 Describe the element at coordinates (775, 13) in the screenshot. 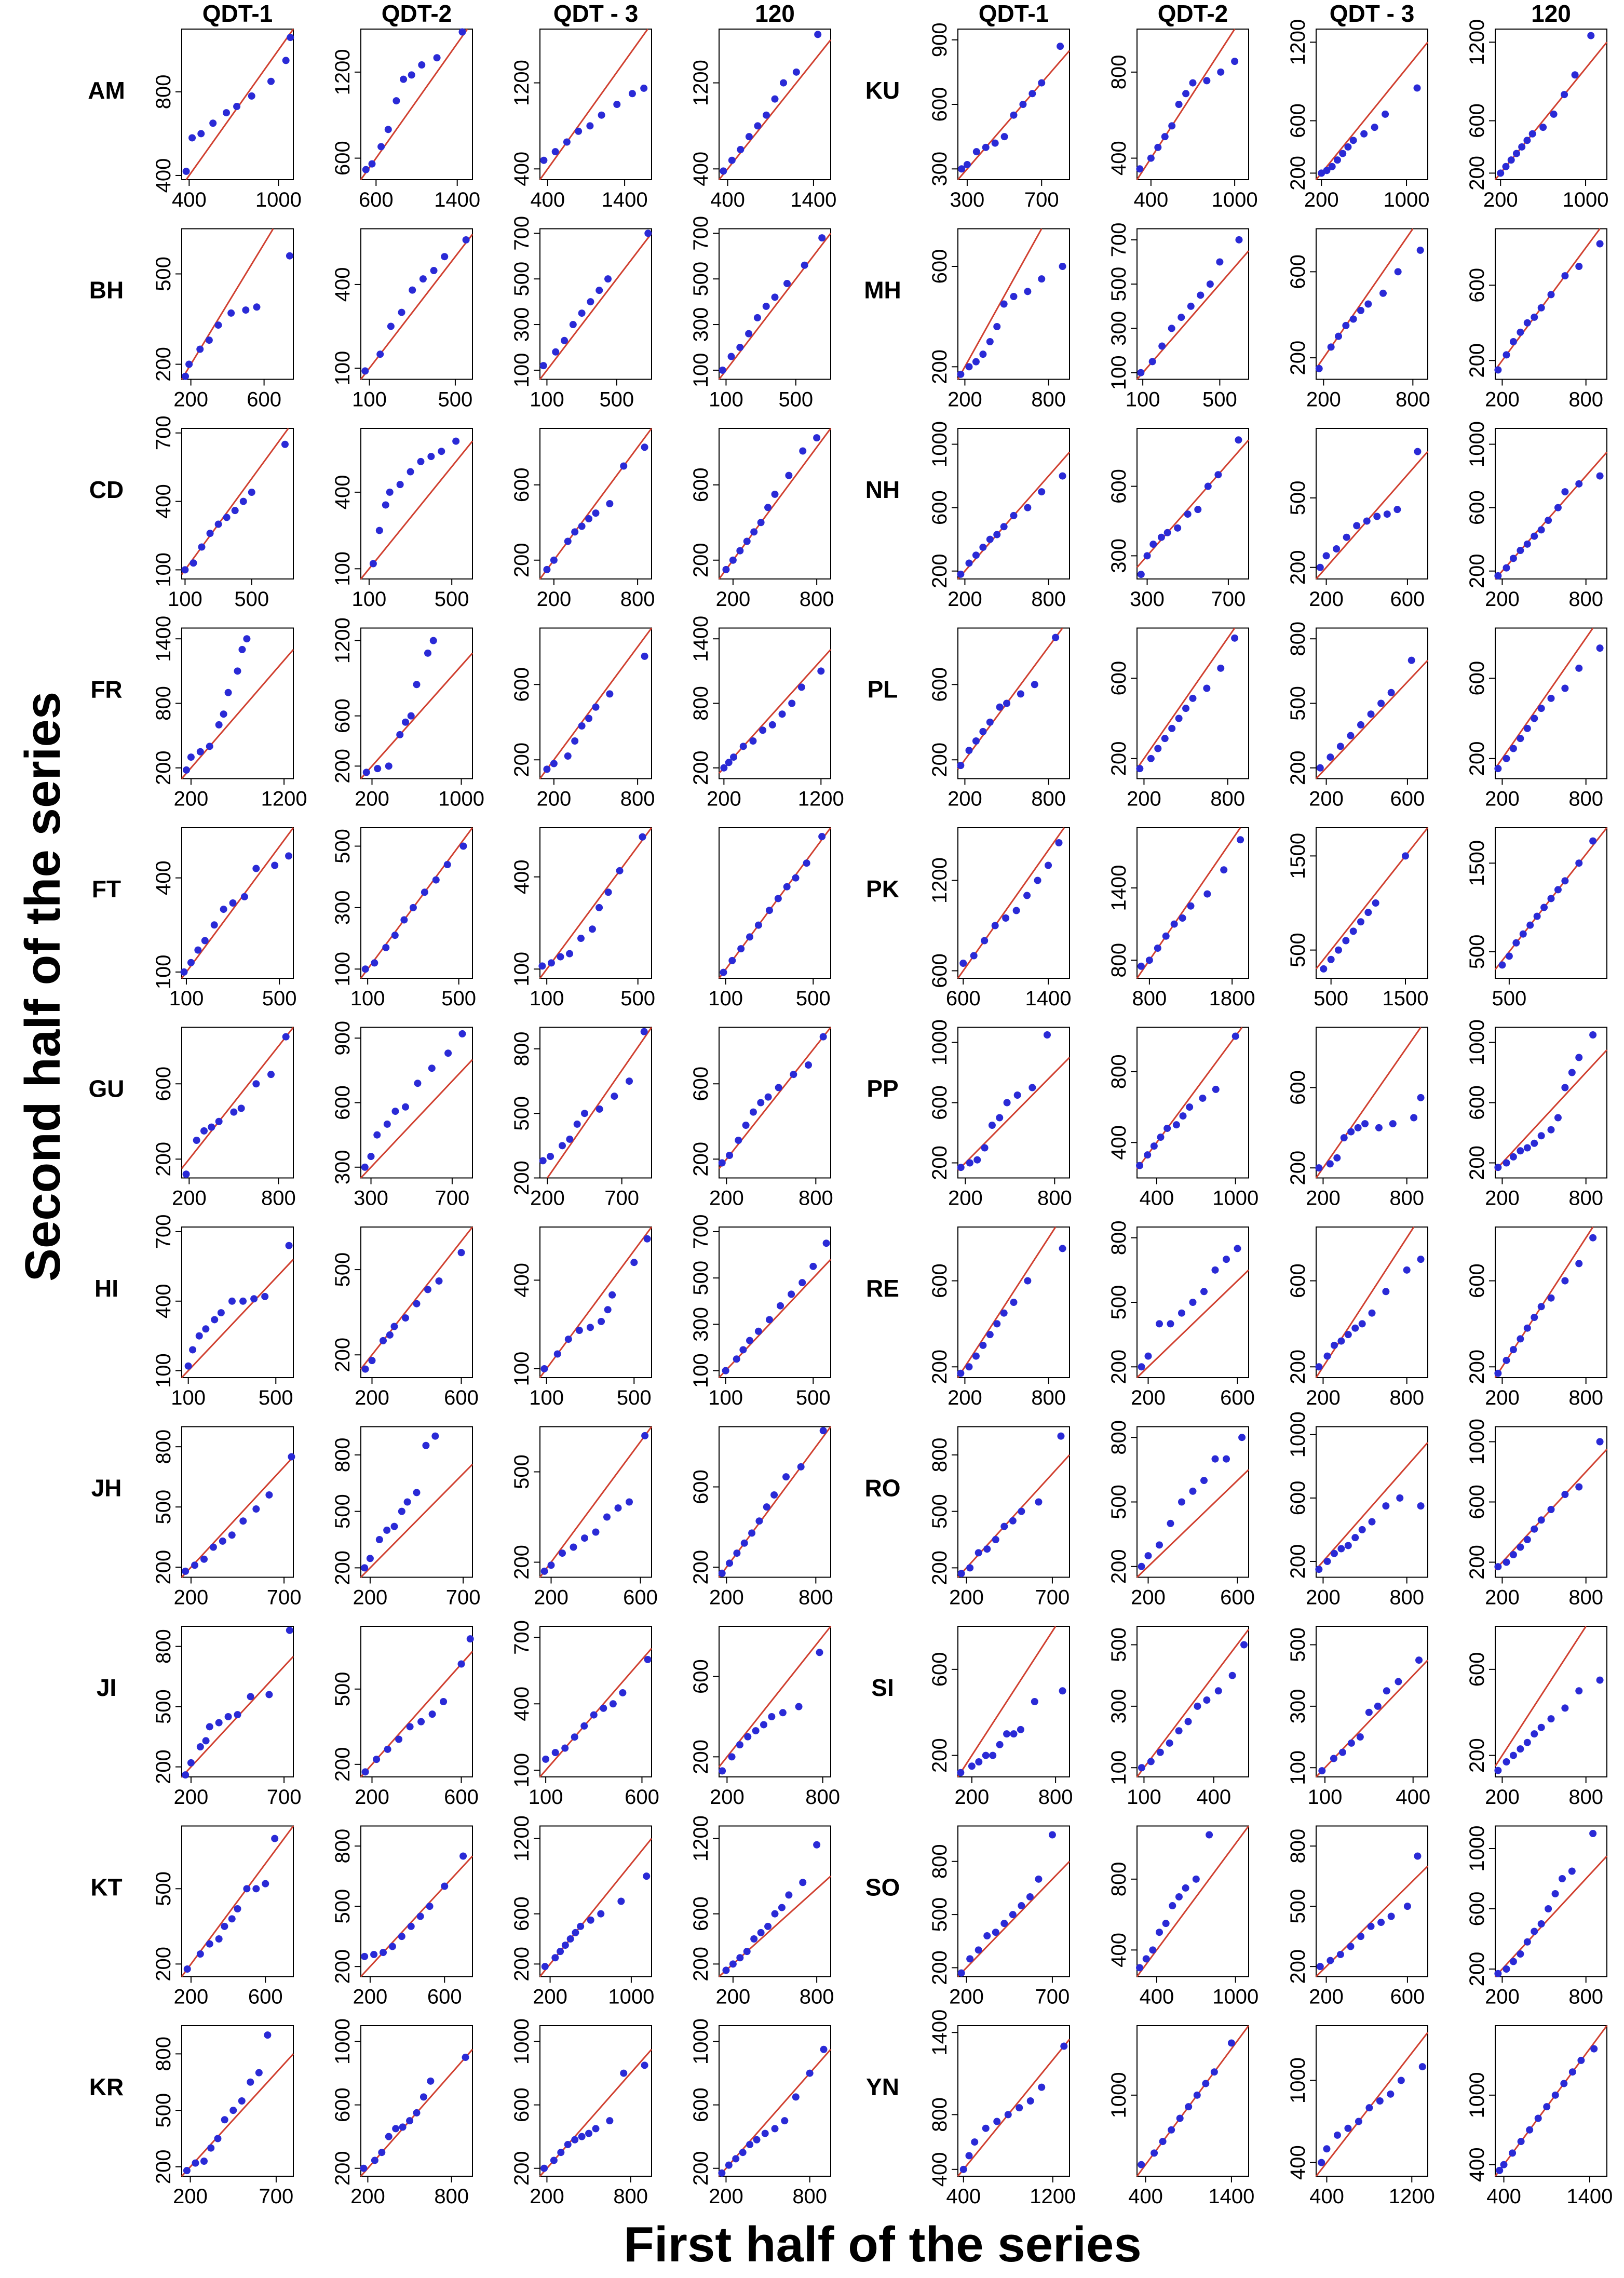

I see `column-title: 120` at that location.